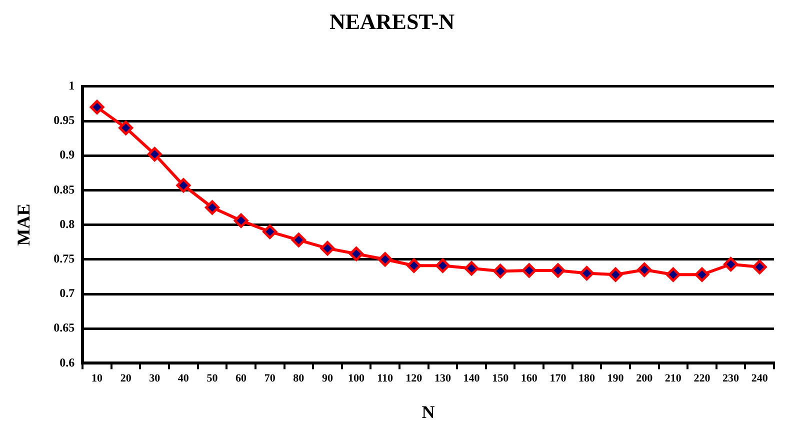  Describe the element at coordinates (184, 378) in the screenshot. I see `x-tick-label: 40` at that location.